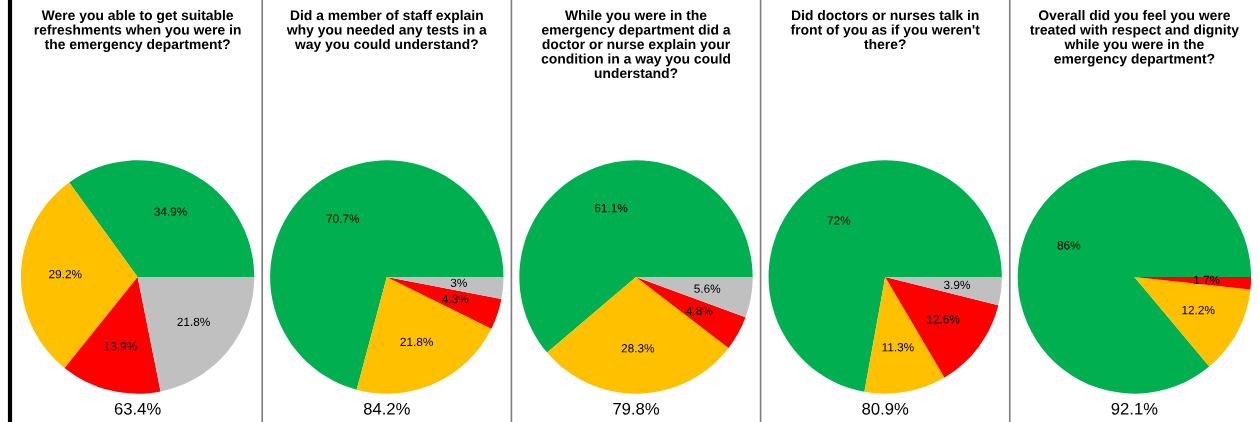  Describe the element at coordinates (137, 408) in the screenshot. I see `text: 63.4%` at that location.